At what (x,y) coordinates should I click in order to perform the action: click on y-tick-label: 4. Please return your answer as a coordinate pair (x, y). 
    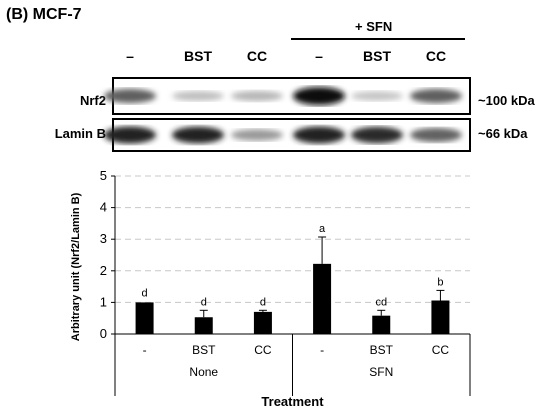
    Looking at the image, I should click on (103, 207).